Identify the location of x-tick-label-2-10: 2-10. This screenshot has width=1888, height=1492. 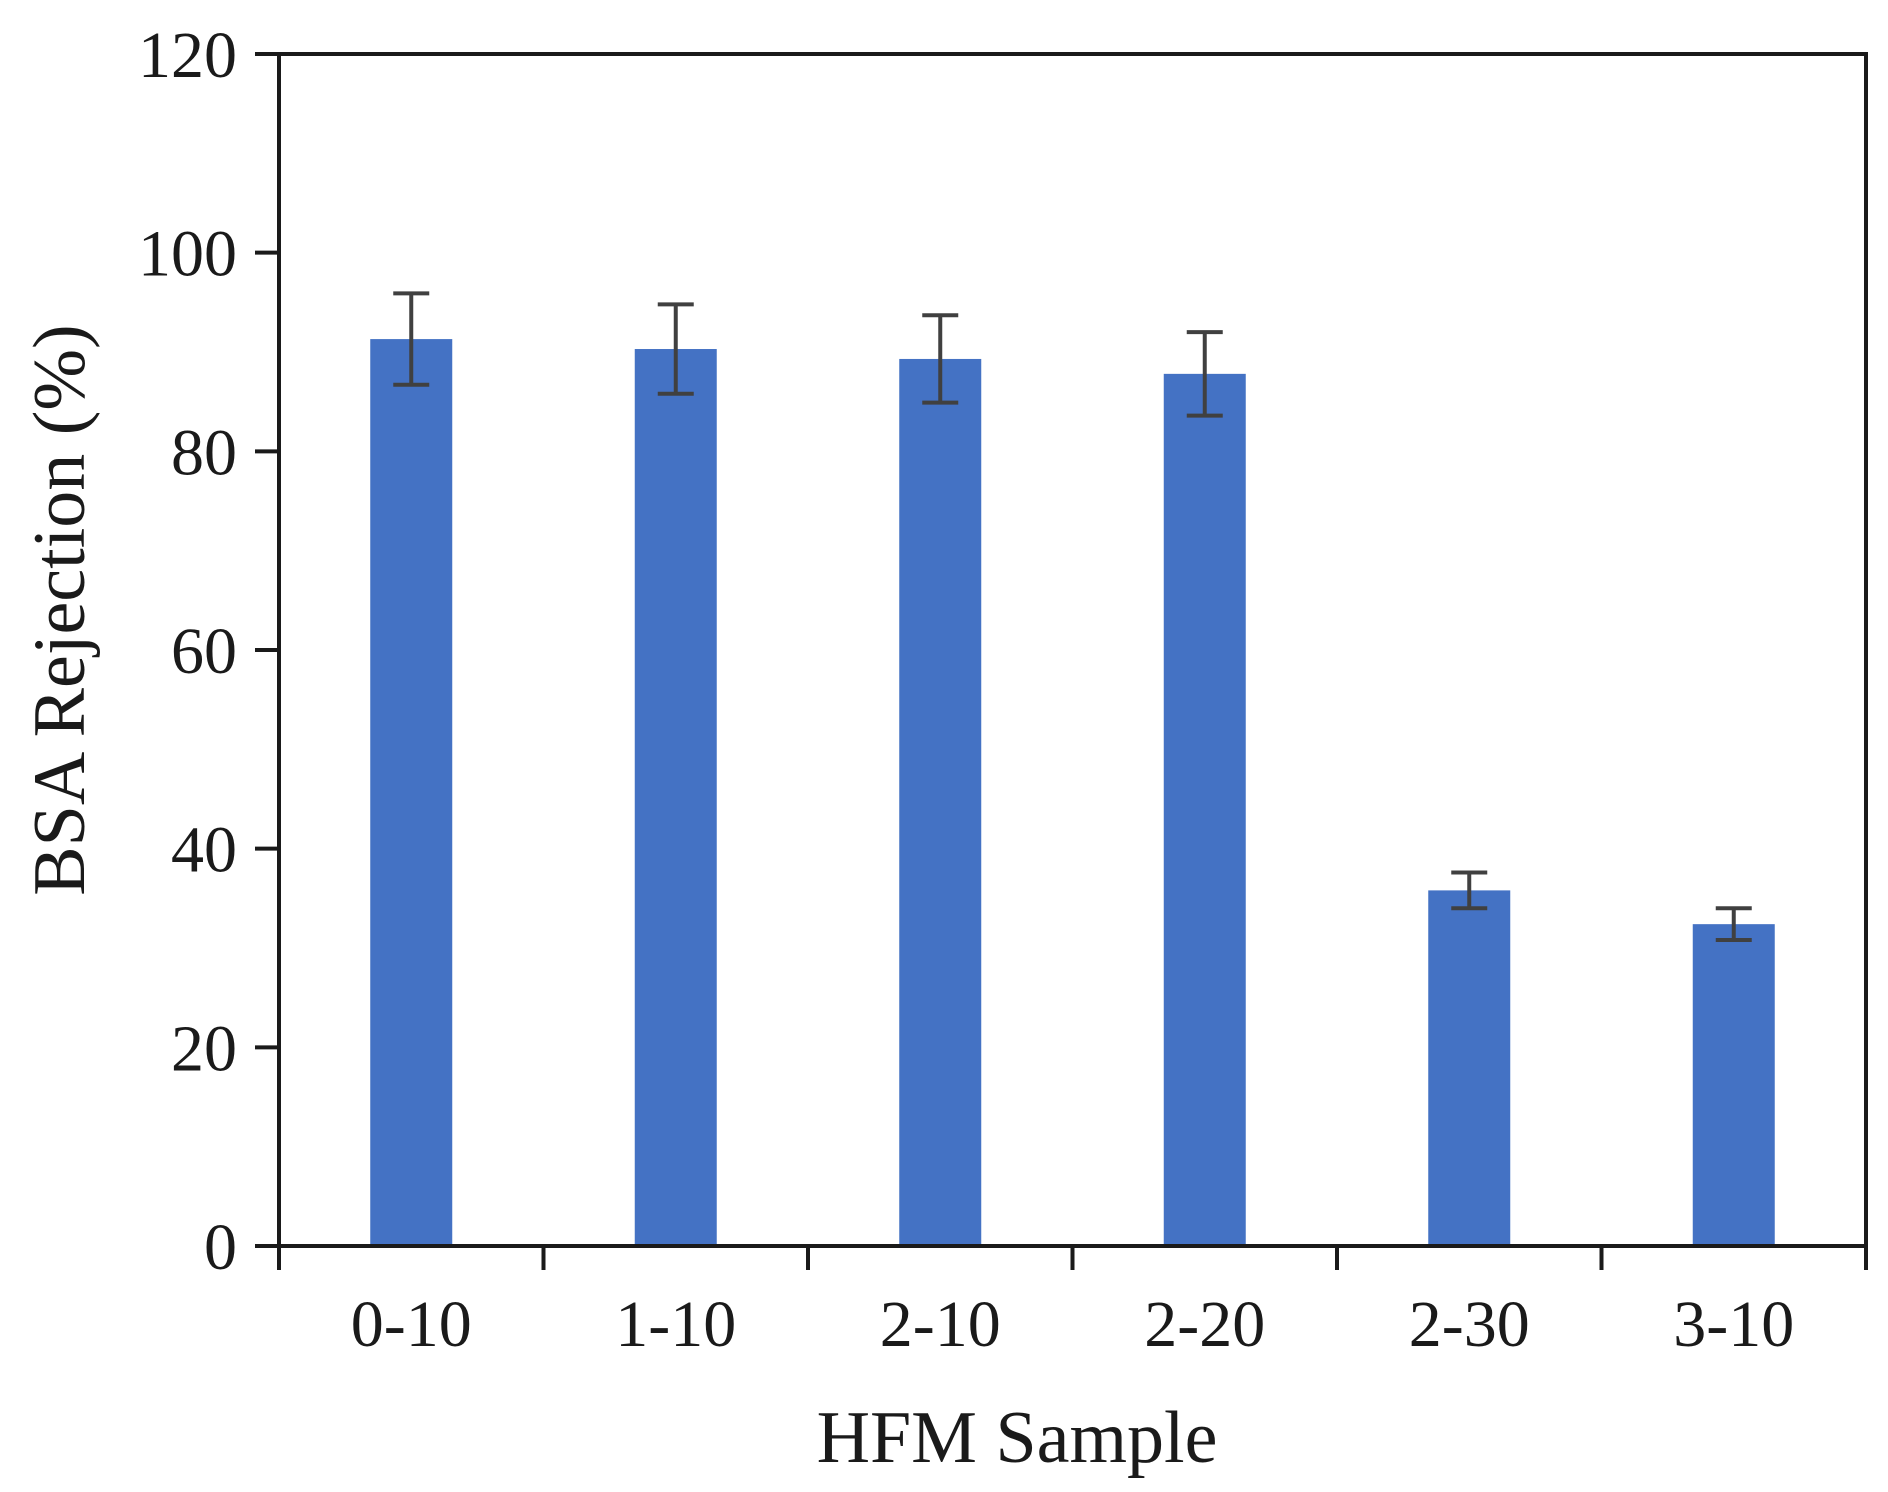
(940, 1324).